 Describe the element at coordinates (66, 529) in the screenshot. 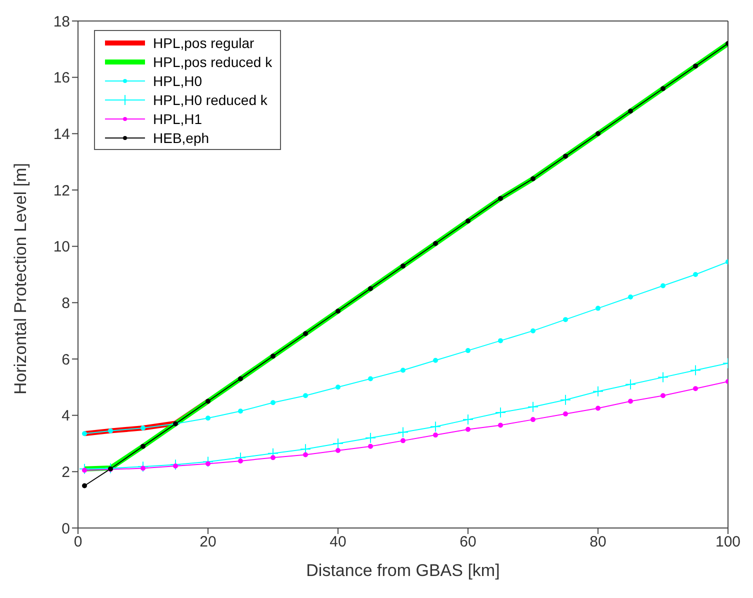

I see `y-tick-label: 0` at that location.